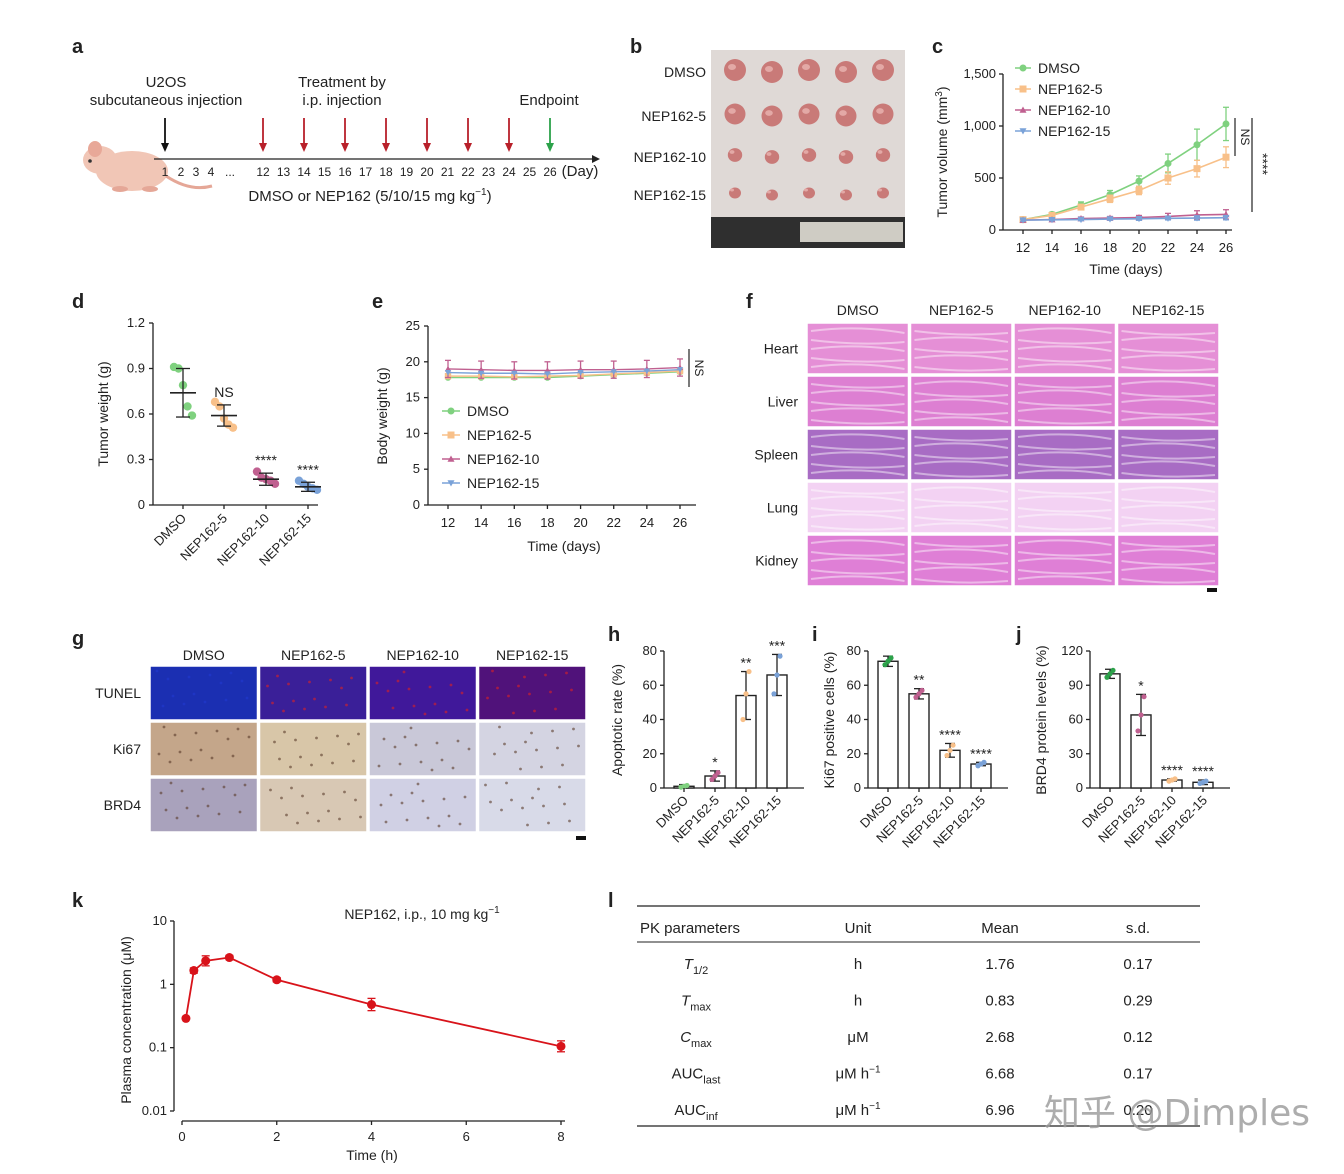 The width and height of the screenshot is (1344, 1174). Describe the element at coordinates (141, 504) in the screenshot. I see `d-y-tick-label: 0` at that location.